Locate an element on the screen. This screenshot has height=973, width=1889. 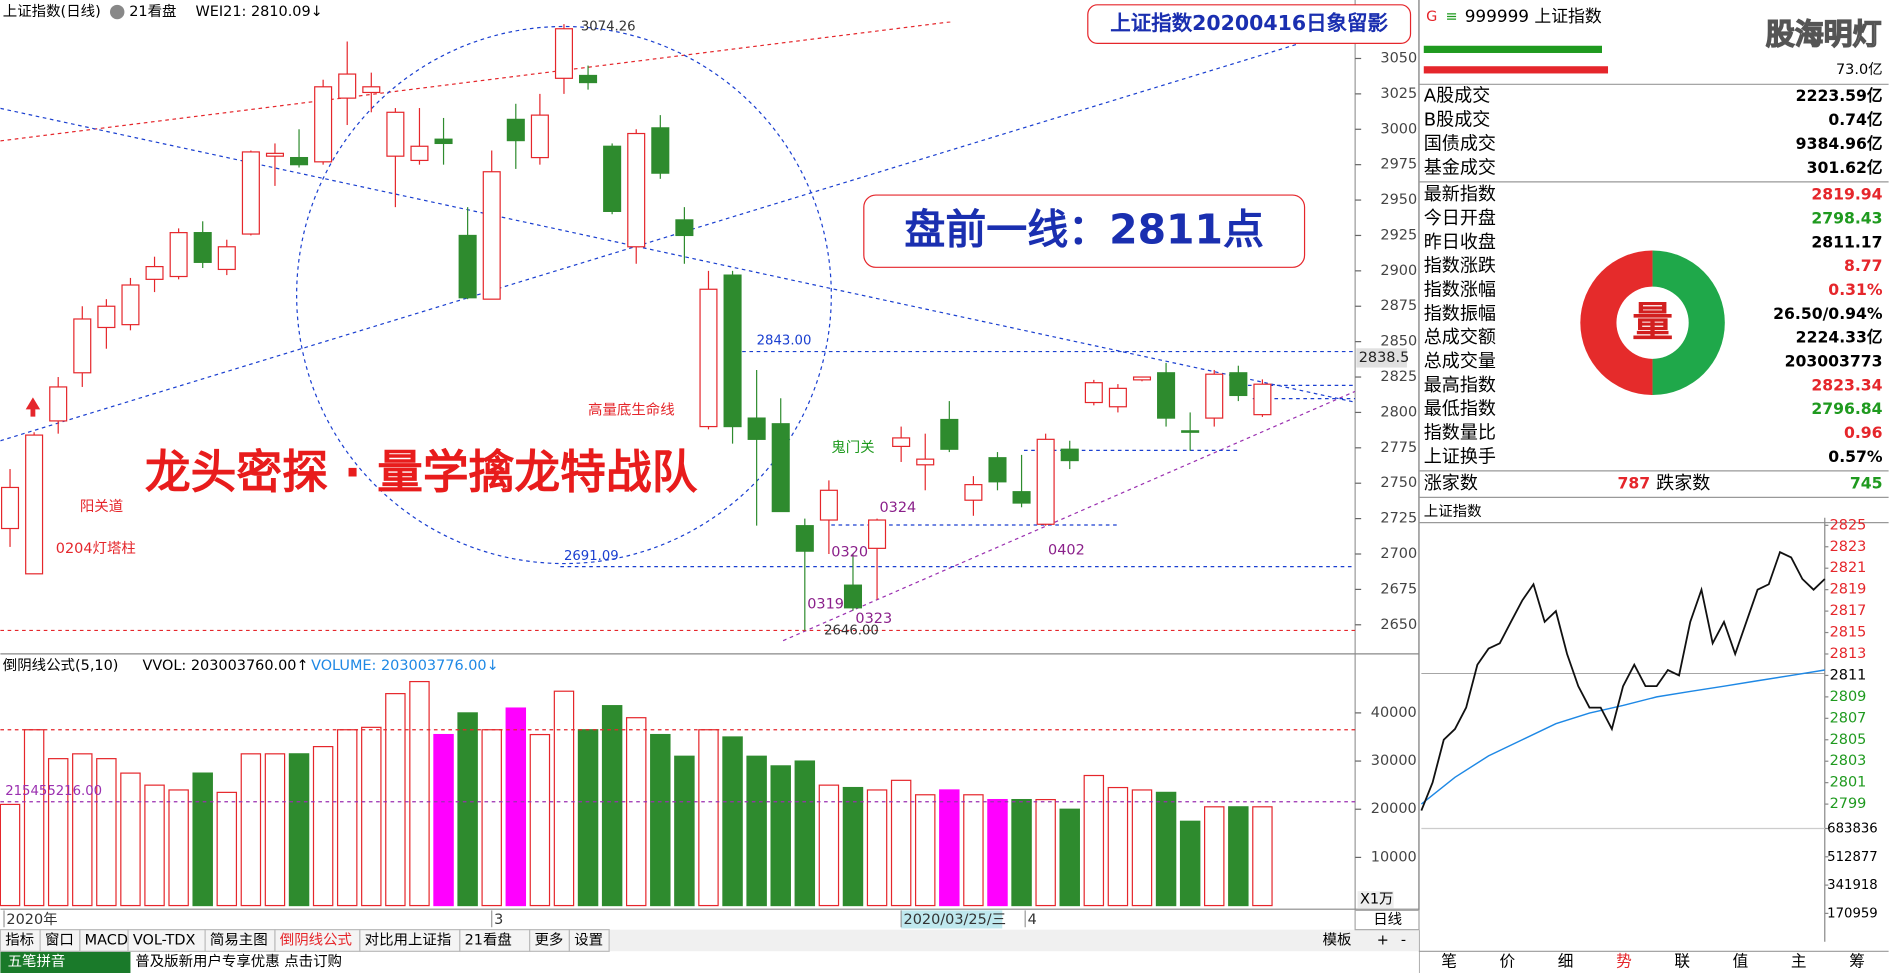
bottom-tab: 值 is located at coordinates (1741, 961).